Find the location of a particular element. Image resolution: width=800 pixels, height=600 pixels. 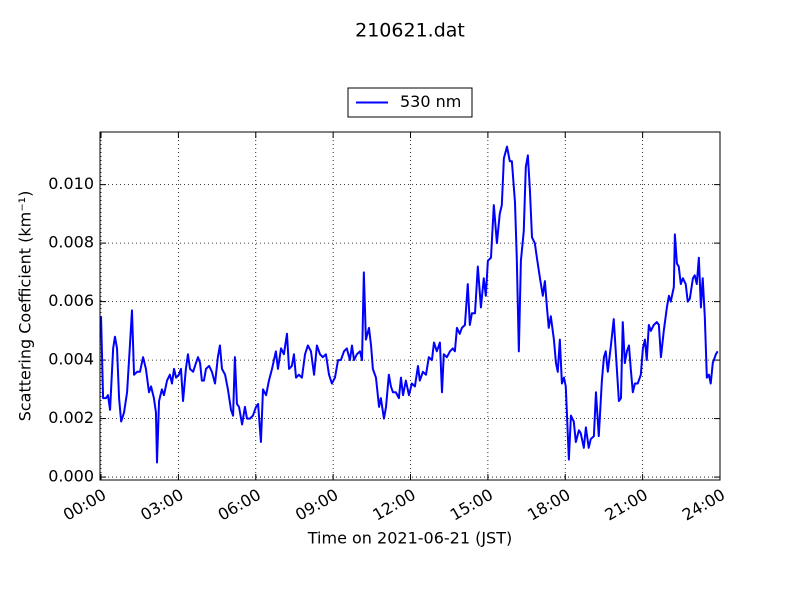

y-tick-label: 0.002 is located at coordinates (71, 417).